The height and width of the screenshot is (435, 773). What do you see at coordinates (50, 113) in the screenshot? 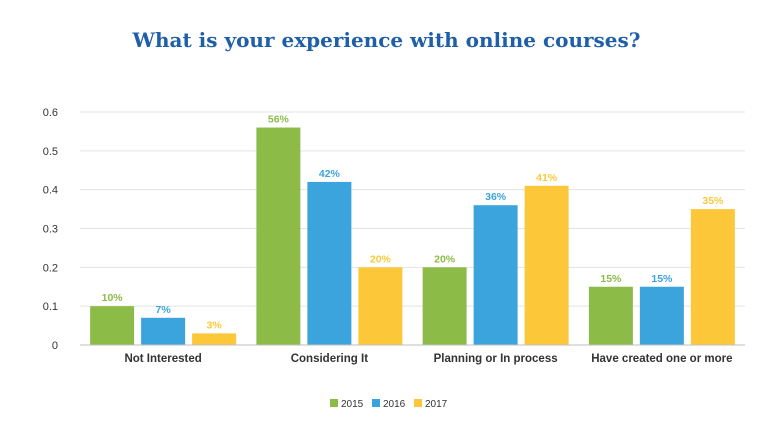
I see `y-tick-label: 0.6` at bounding box center [50, 113].